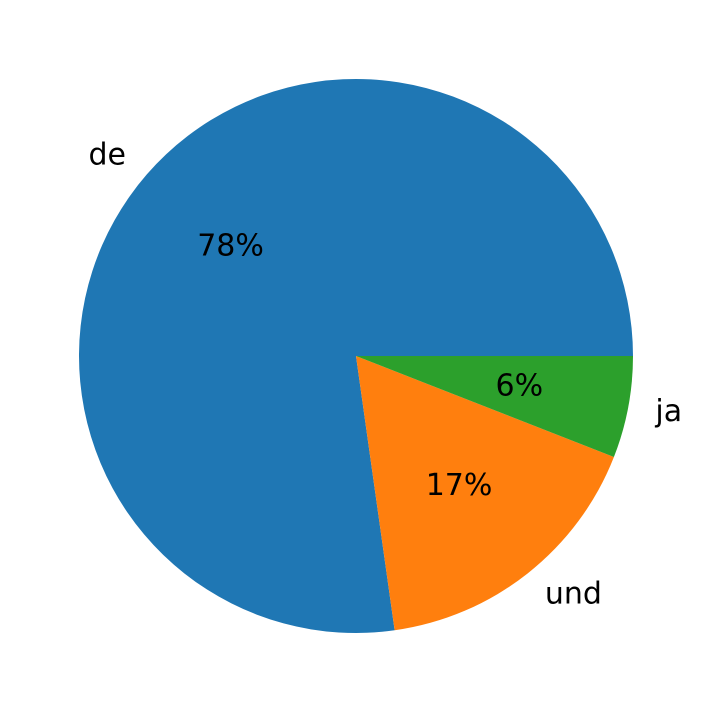 The height and width of the screenshot is (713, 712). Describe the element at coordinates (668, 411) in the screenshot. I see `slice-label: ja` at that location.